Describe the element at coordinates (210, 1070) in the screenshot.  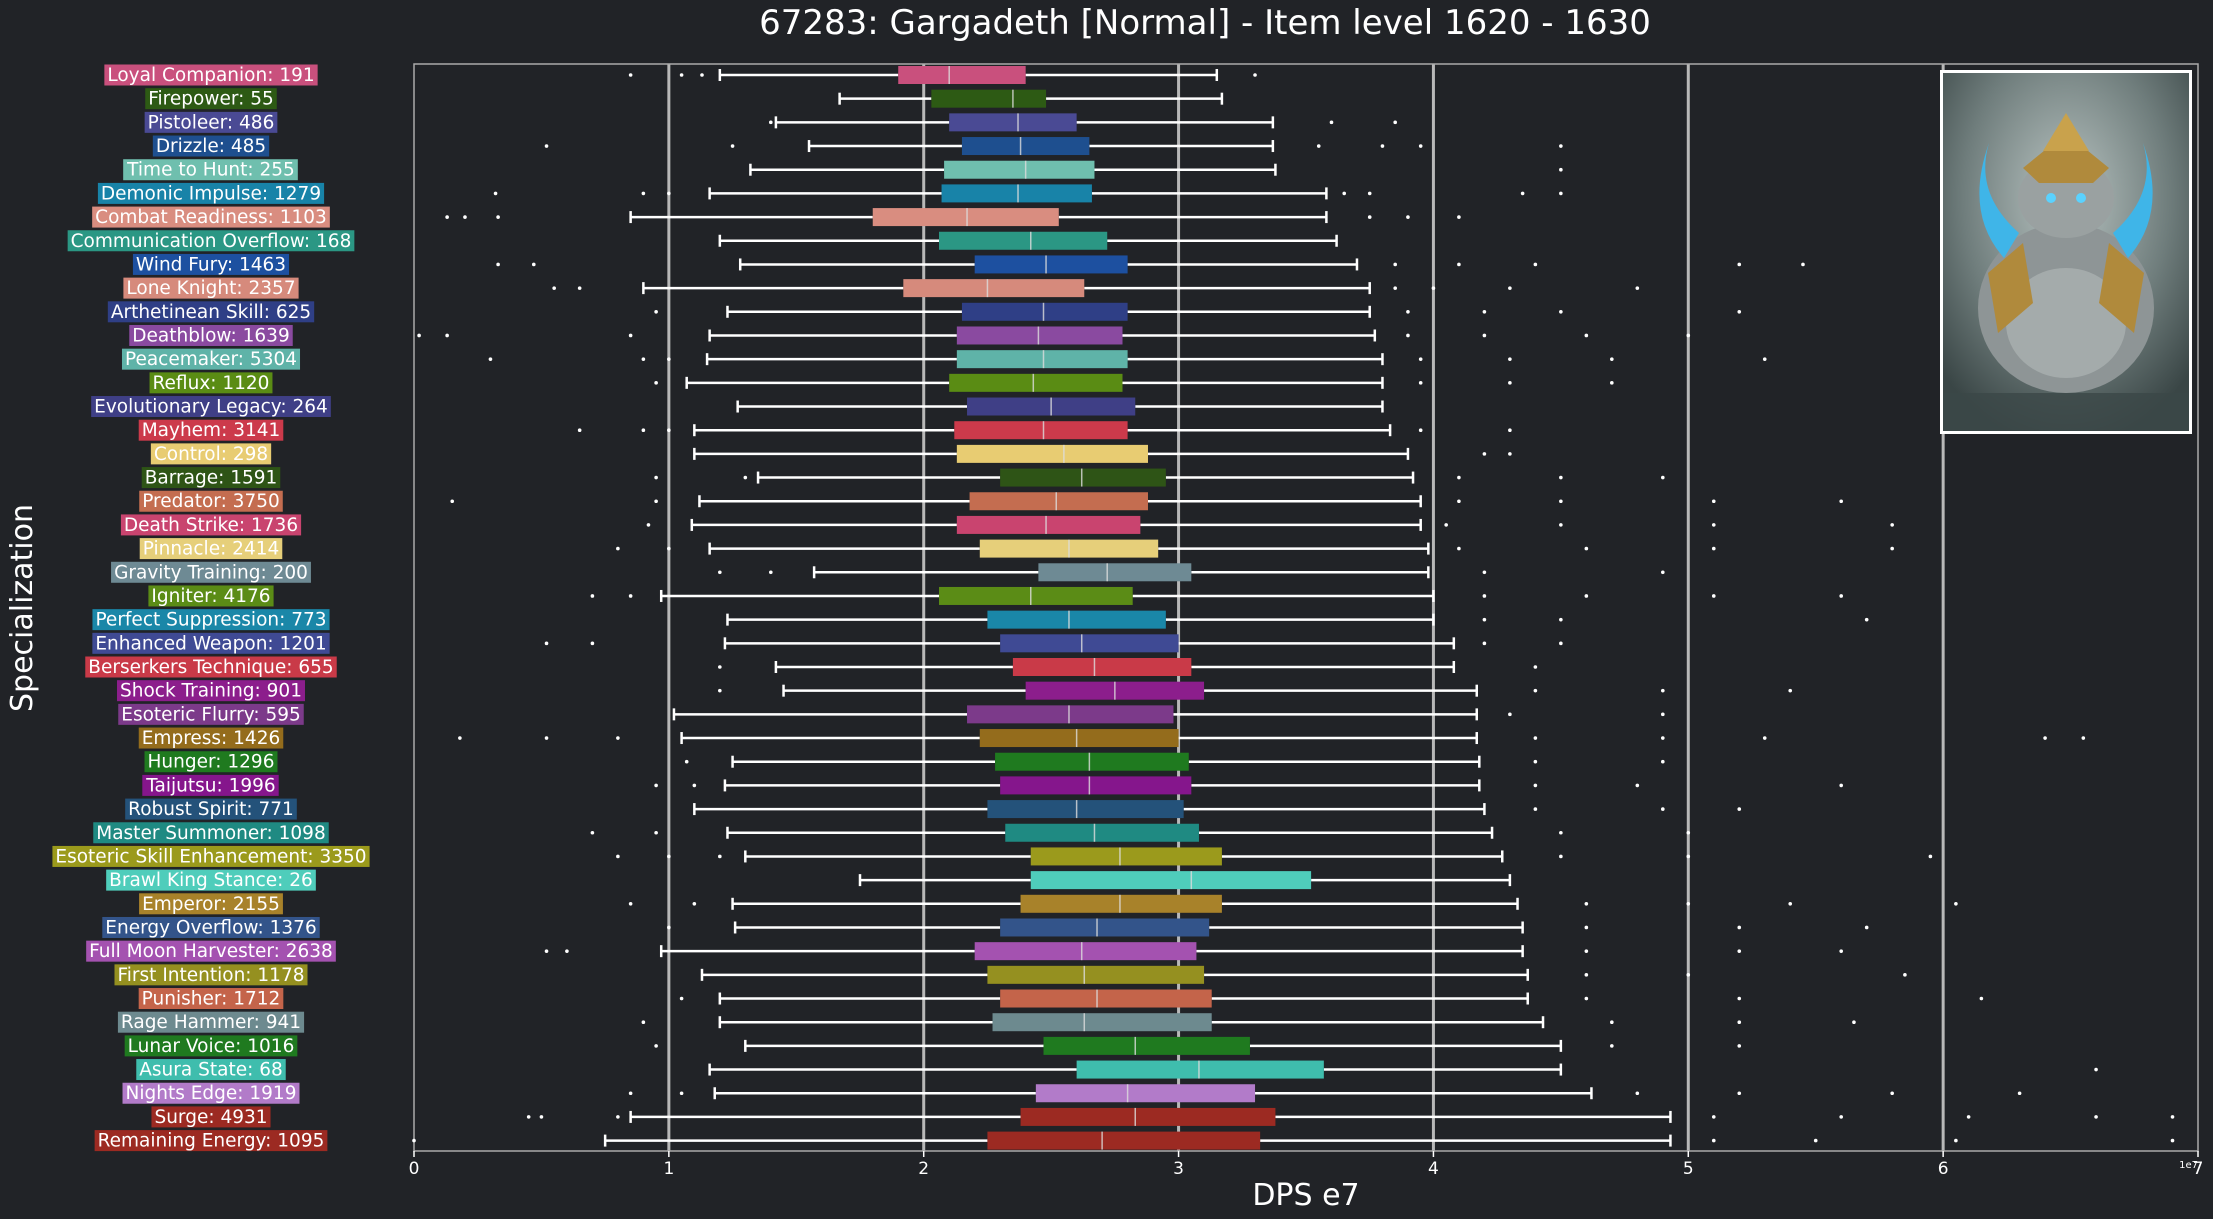
I see `category-label: Asura State: 68` at that location.